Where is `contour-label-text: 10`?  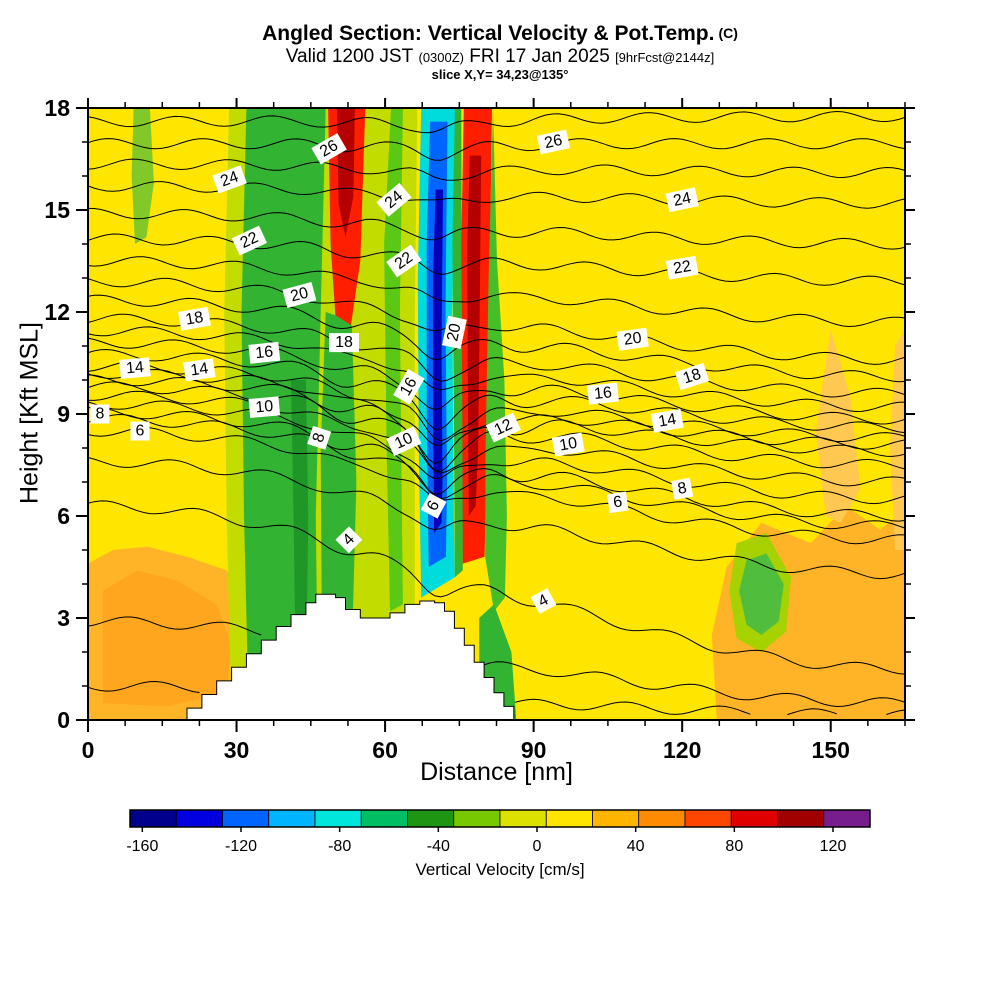
contour-label-text: 10 is located at coordinates (568, 445).